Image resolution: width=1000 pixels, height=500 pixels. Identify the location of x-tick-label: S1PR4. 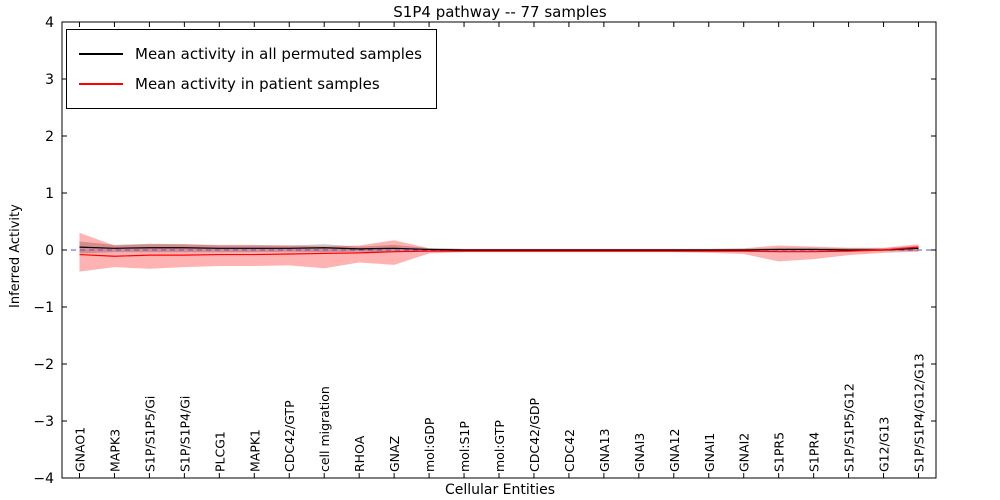
(814, 452).